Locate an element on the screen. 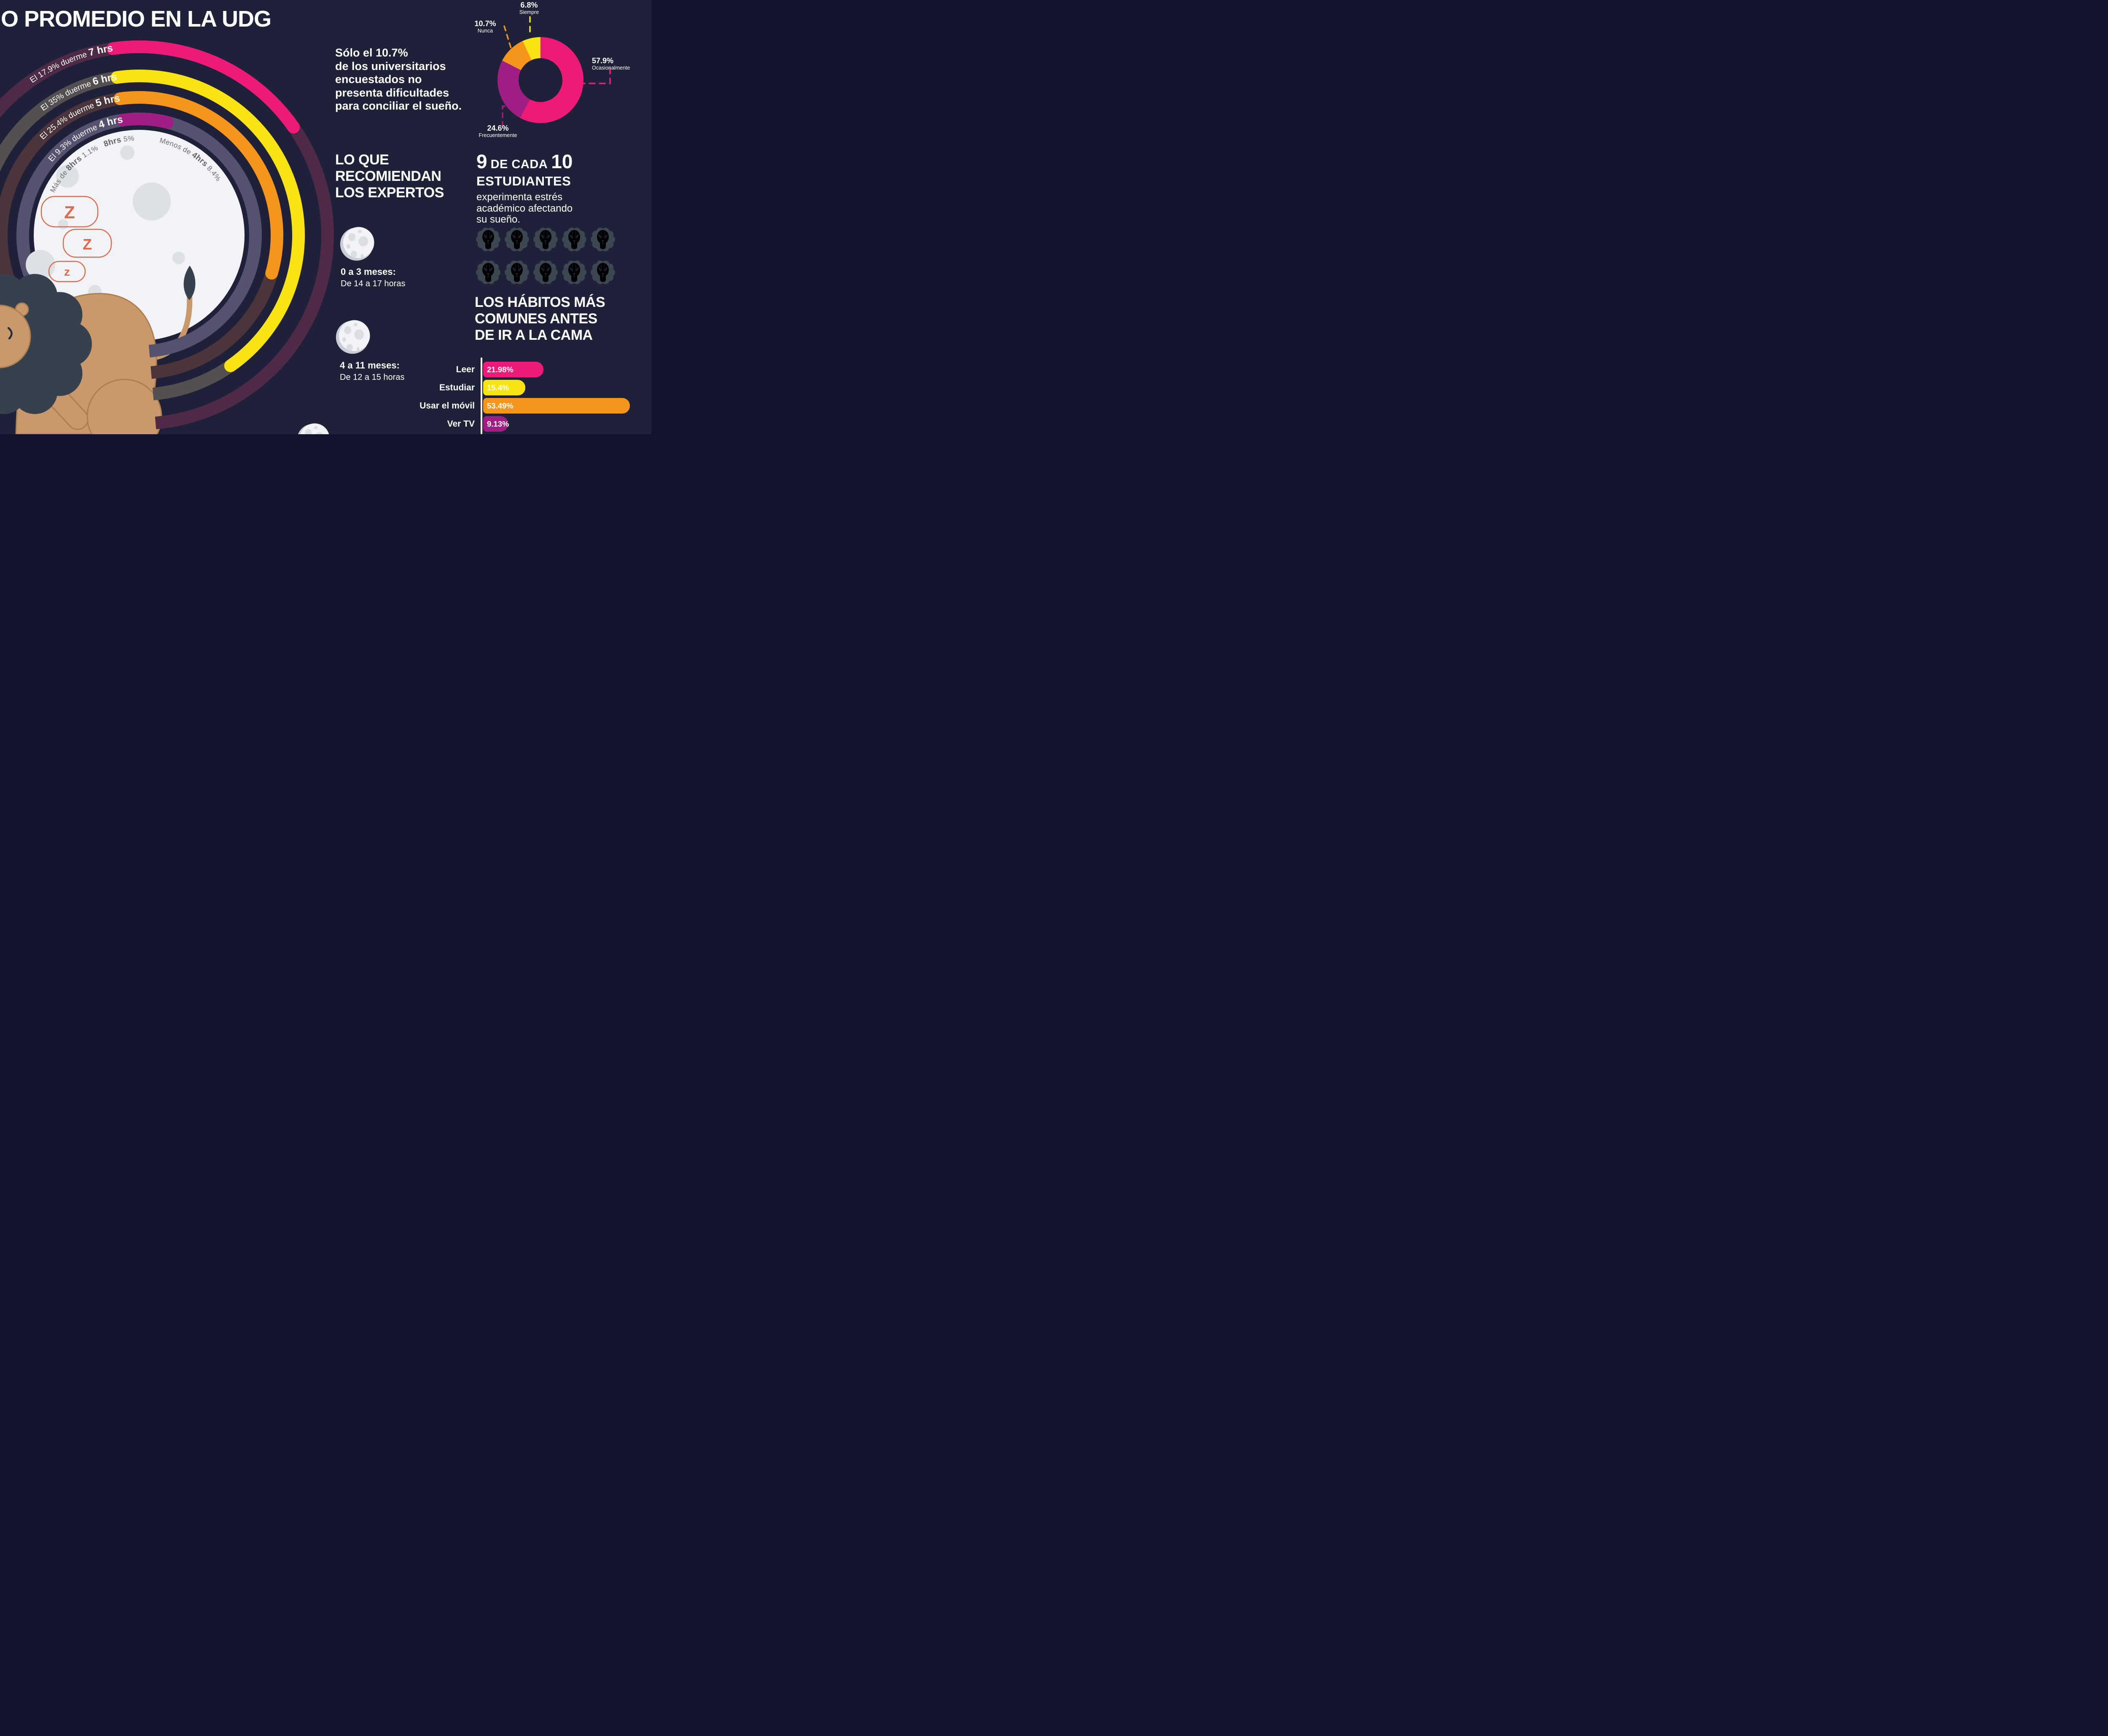 The width and height of the screenshot is (2108, 1736). z-letter: z is located at coordinates (67, 271).